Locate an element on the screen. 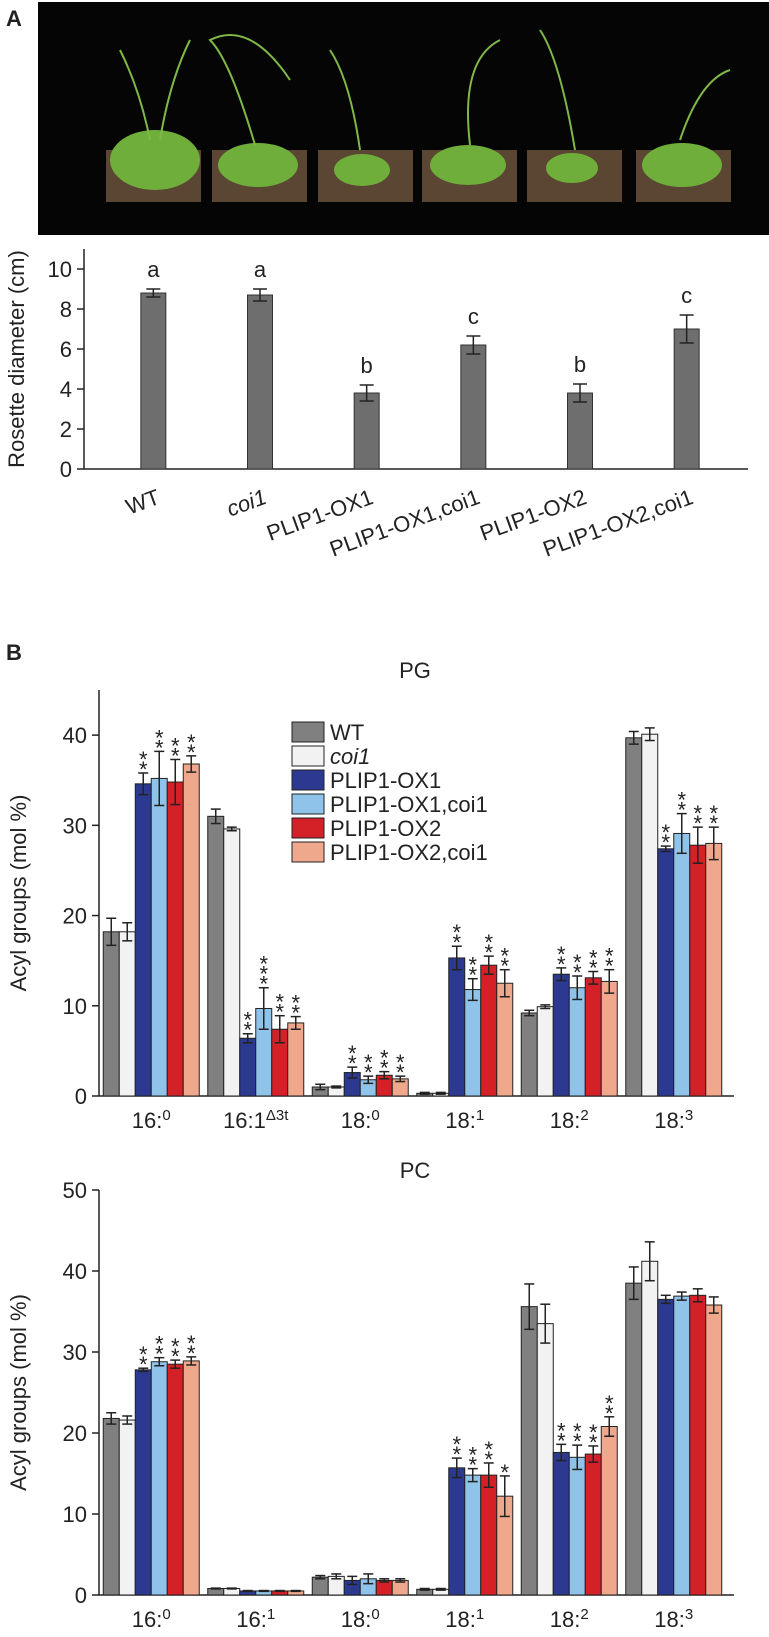 This screenshot has width=769, height=1637. x-tick-label: 16:0 is located at coordinates (151, 1120).